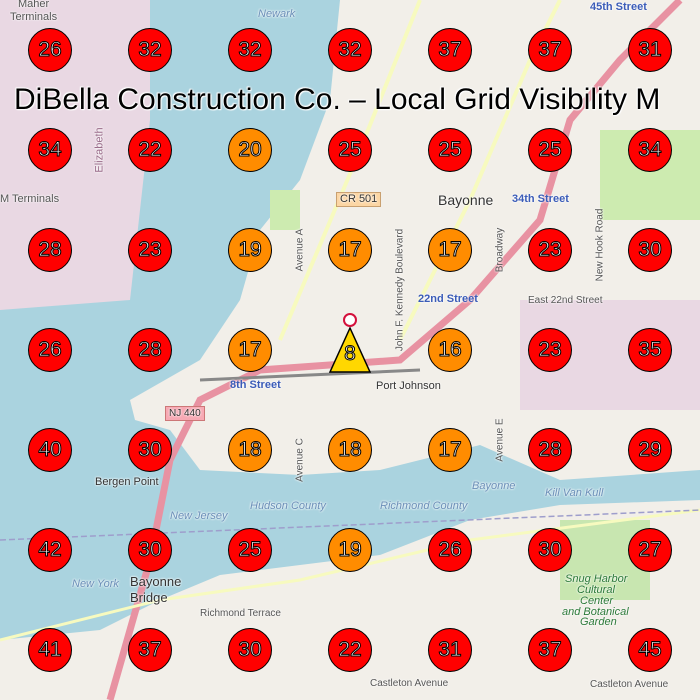 The image size is (700, 700). I want to click on map-label: Center, so click(597, 601).